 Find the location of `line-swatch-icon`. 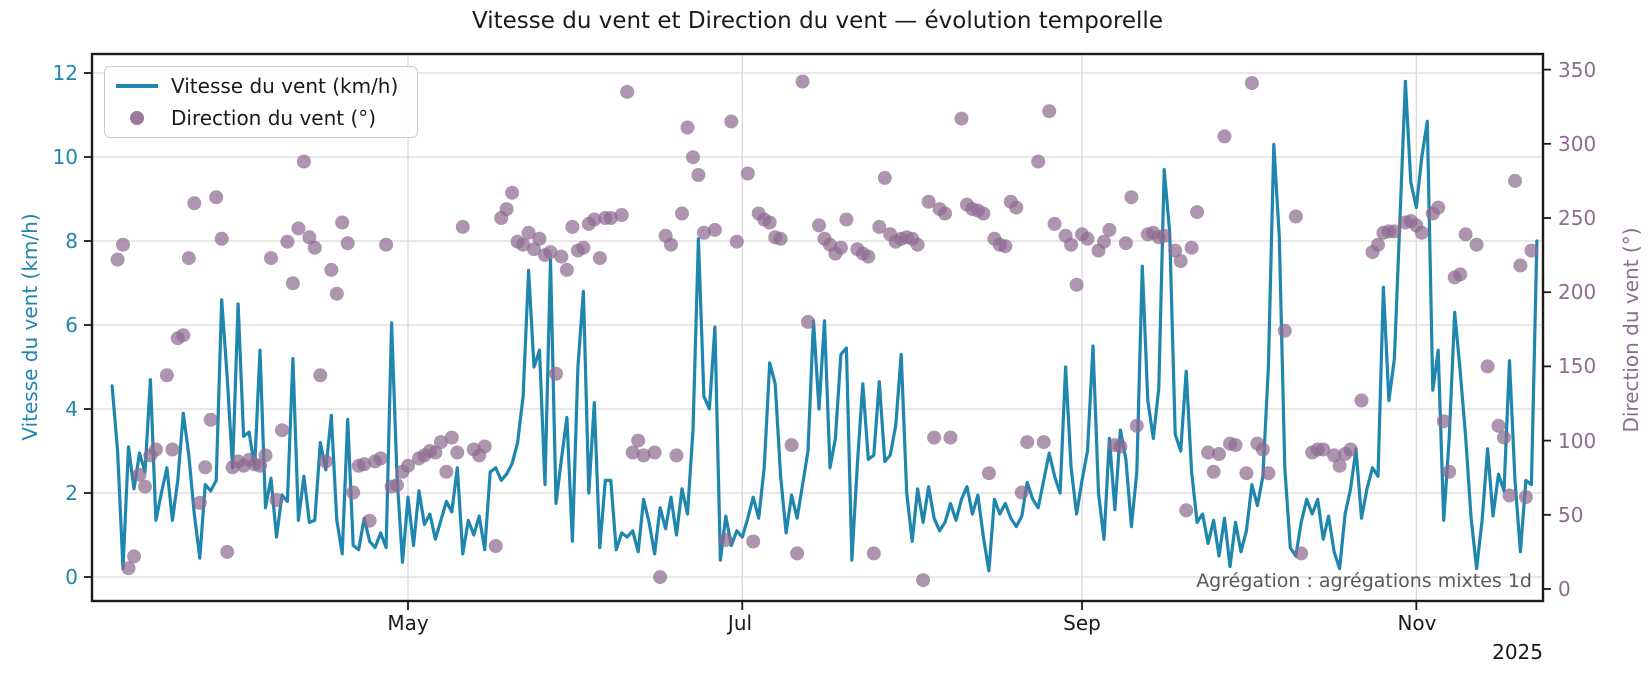

line-swatch-icon is located at coordinates (137, 86).